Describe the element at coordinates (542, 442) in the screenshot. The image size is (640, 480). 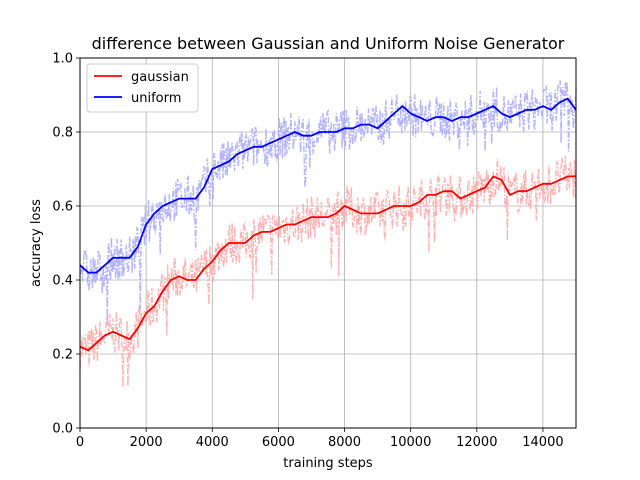
I see `x-tick-label: 14000` at that location.